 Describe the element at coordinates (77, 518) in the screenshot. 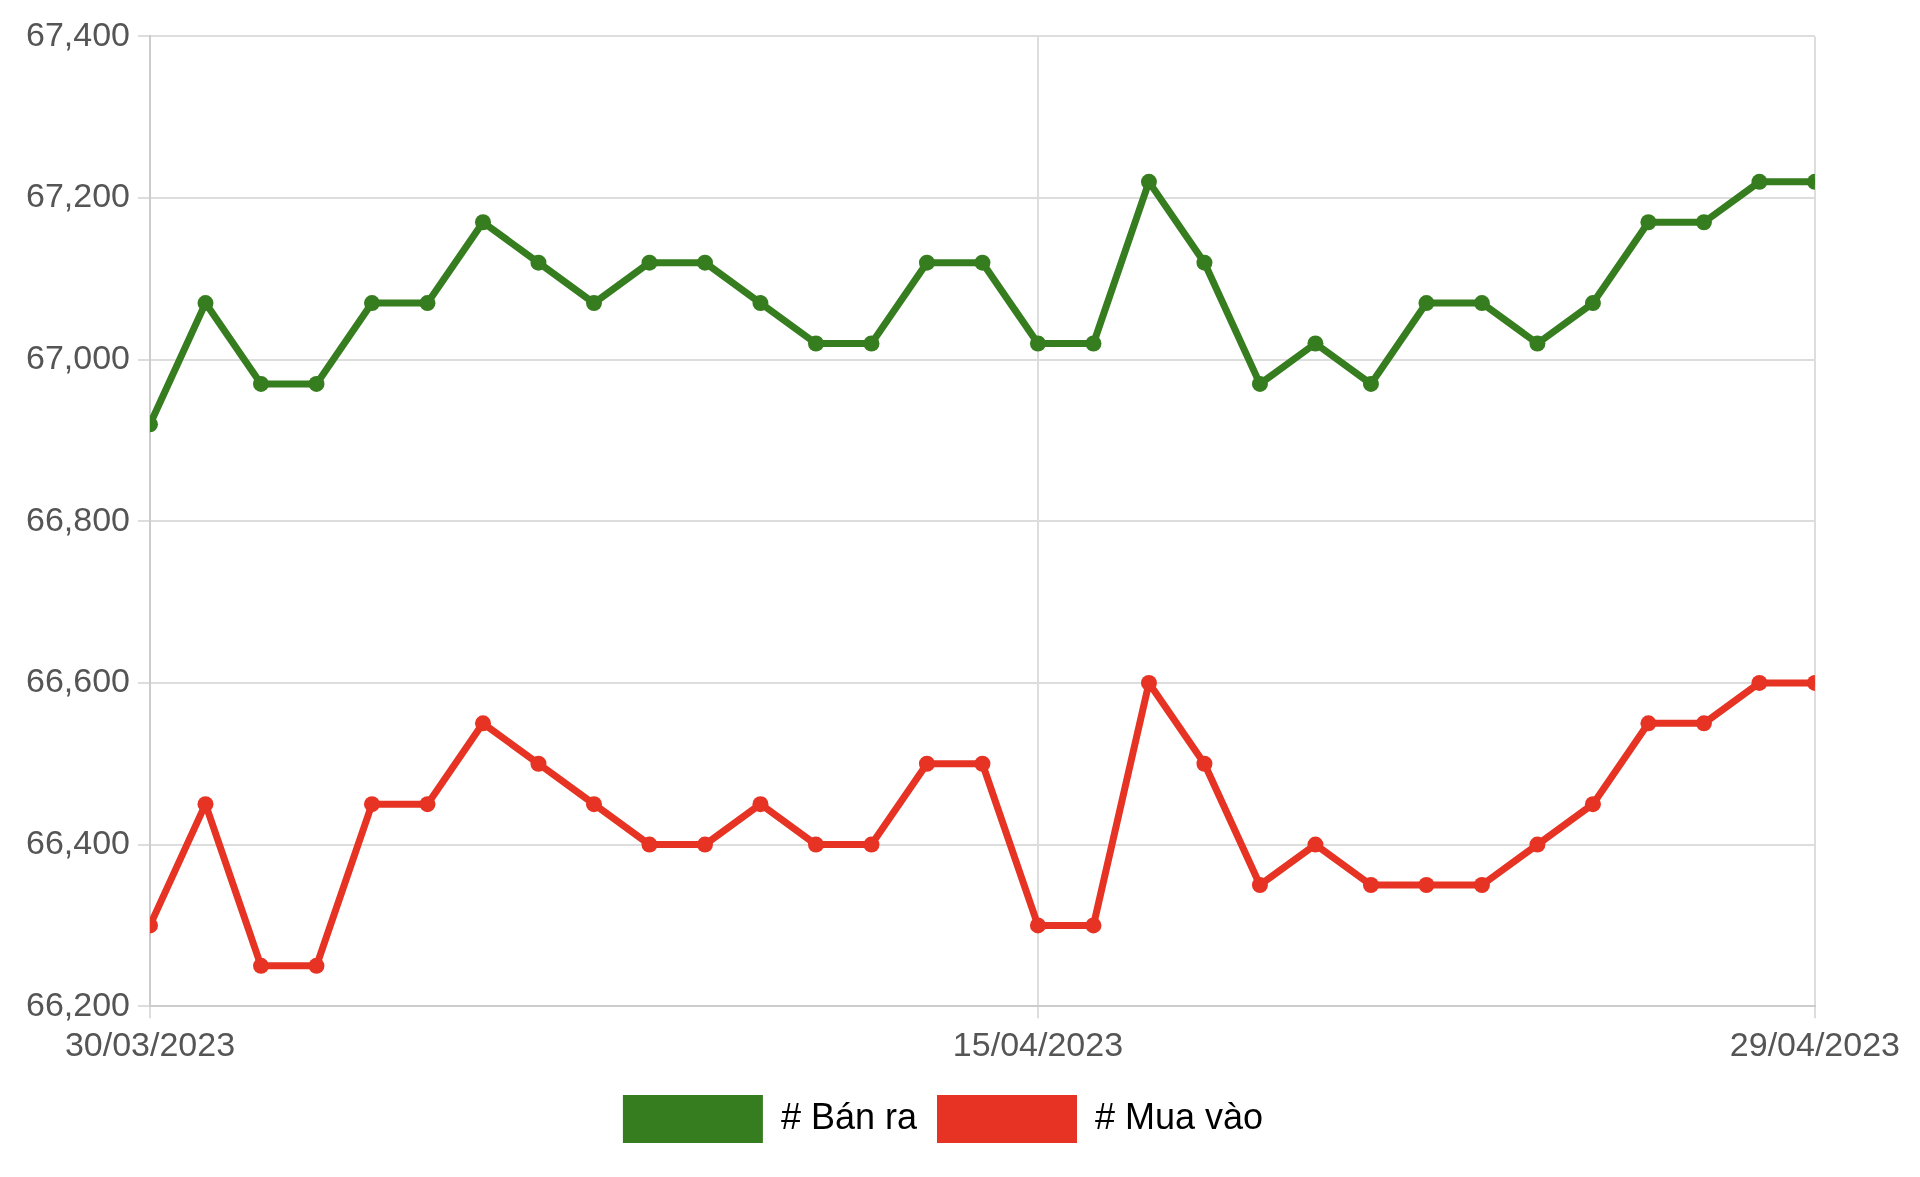

I see `y-tick-label: 66,800` at that location.